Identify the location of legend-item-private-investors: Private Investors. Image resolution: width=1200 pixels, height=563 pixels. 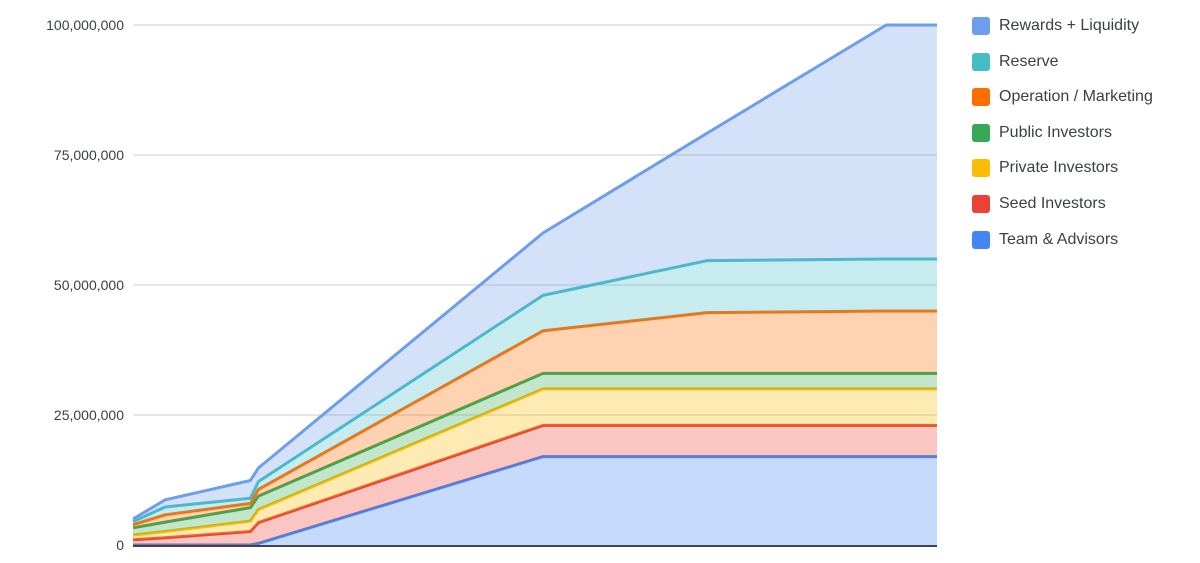
(1045, 168).